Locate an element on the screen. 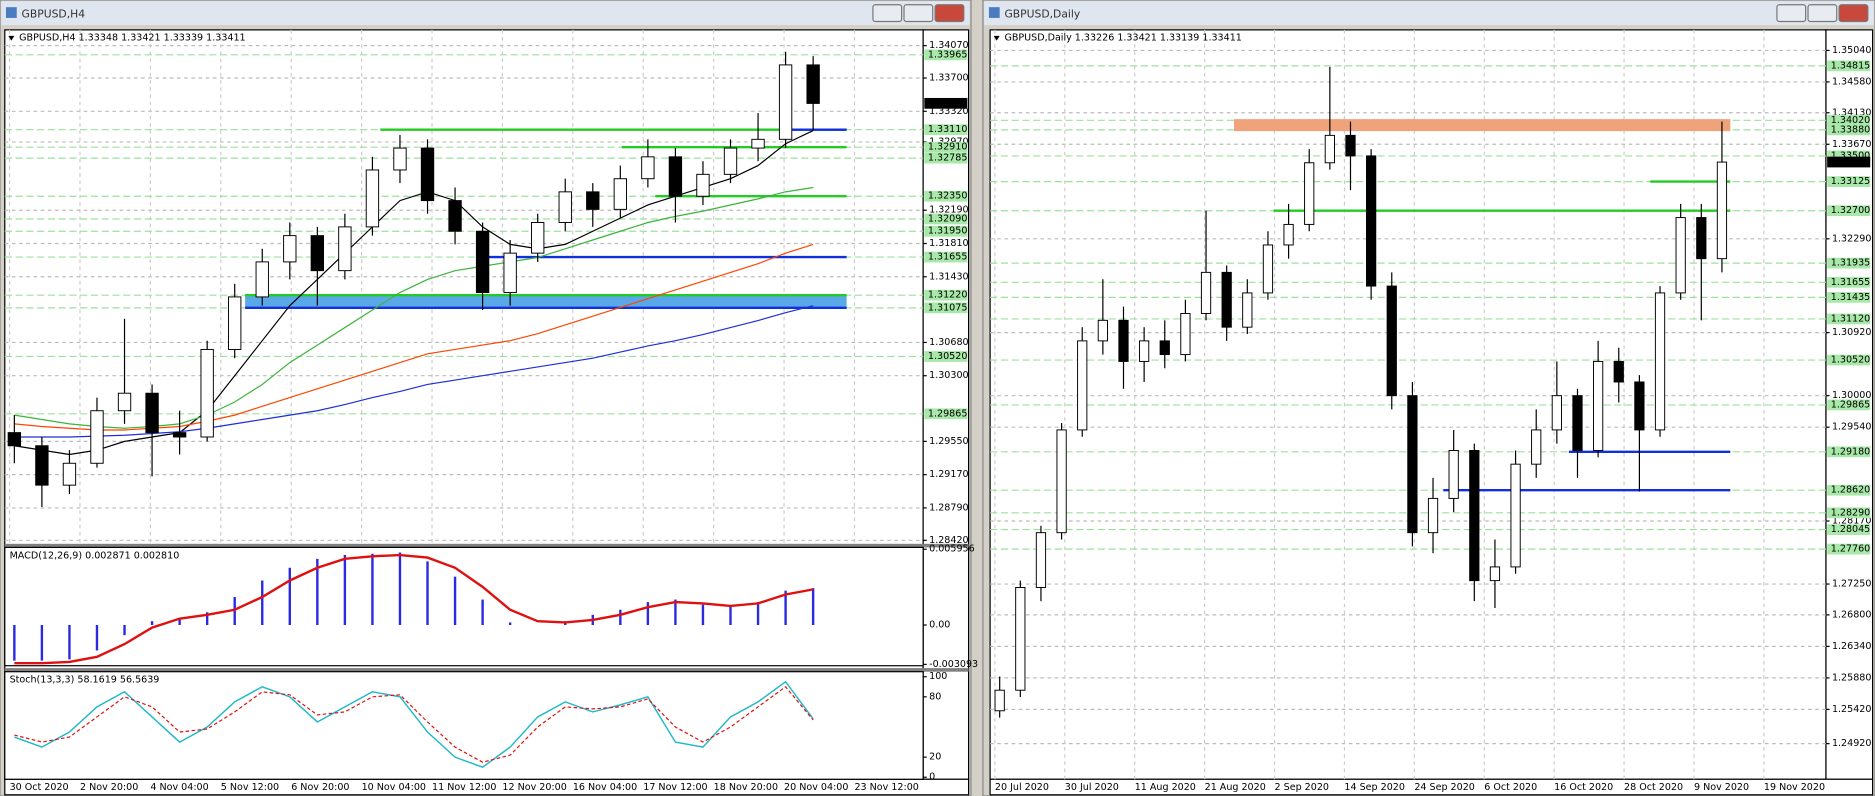  level-label: 1.28290 is located at coordinates (1850, 512).